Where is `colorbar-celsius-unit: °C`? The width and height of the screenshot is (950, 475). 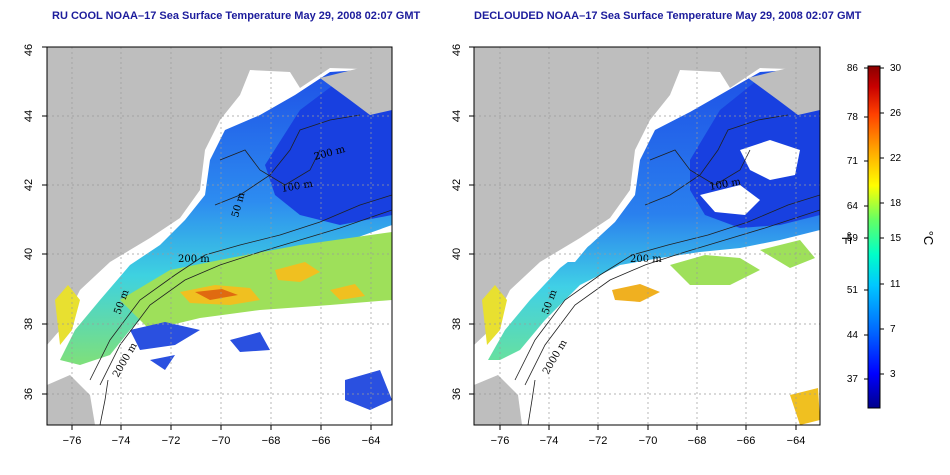
colorbar-celsius-unit: °C is located at coordinates (928, 238).